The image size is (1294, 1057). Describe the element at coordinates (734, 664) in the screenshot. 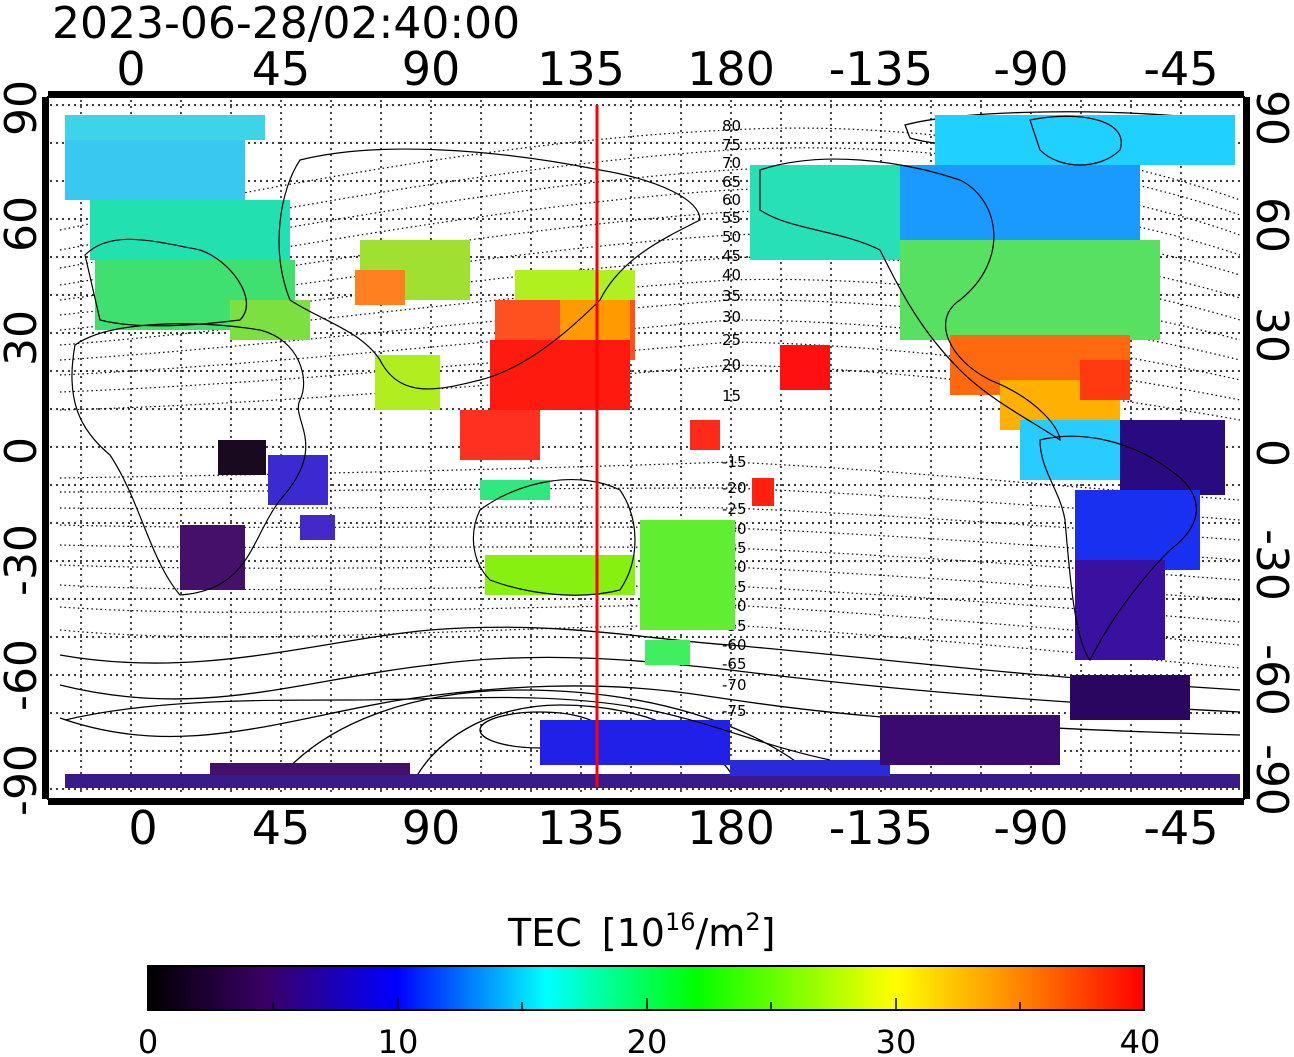

I see `contour-label: -65` at that location.